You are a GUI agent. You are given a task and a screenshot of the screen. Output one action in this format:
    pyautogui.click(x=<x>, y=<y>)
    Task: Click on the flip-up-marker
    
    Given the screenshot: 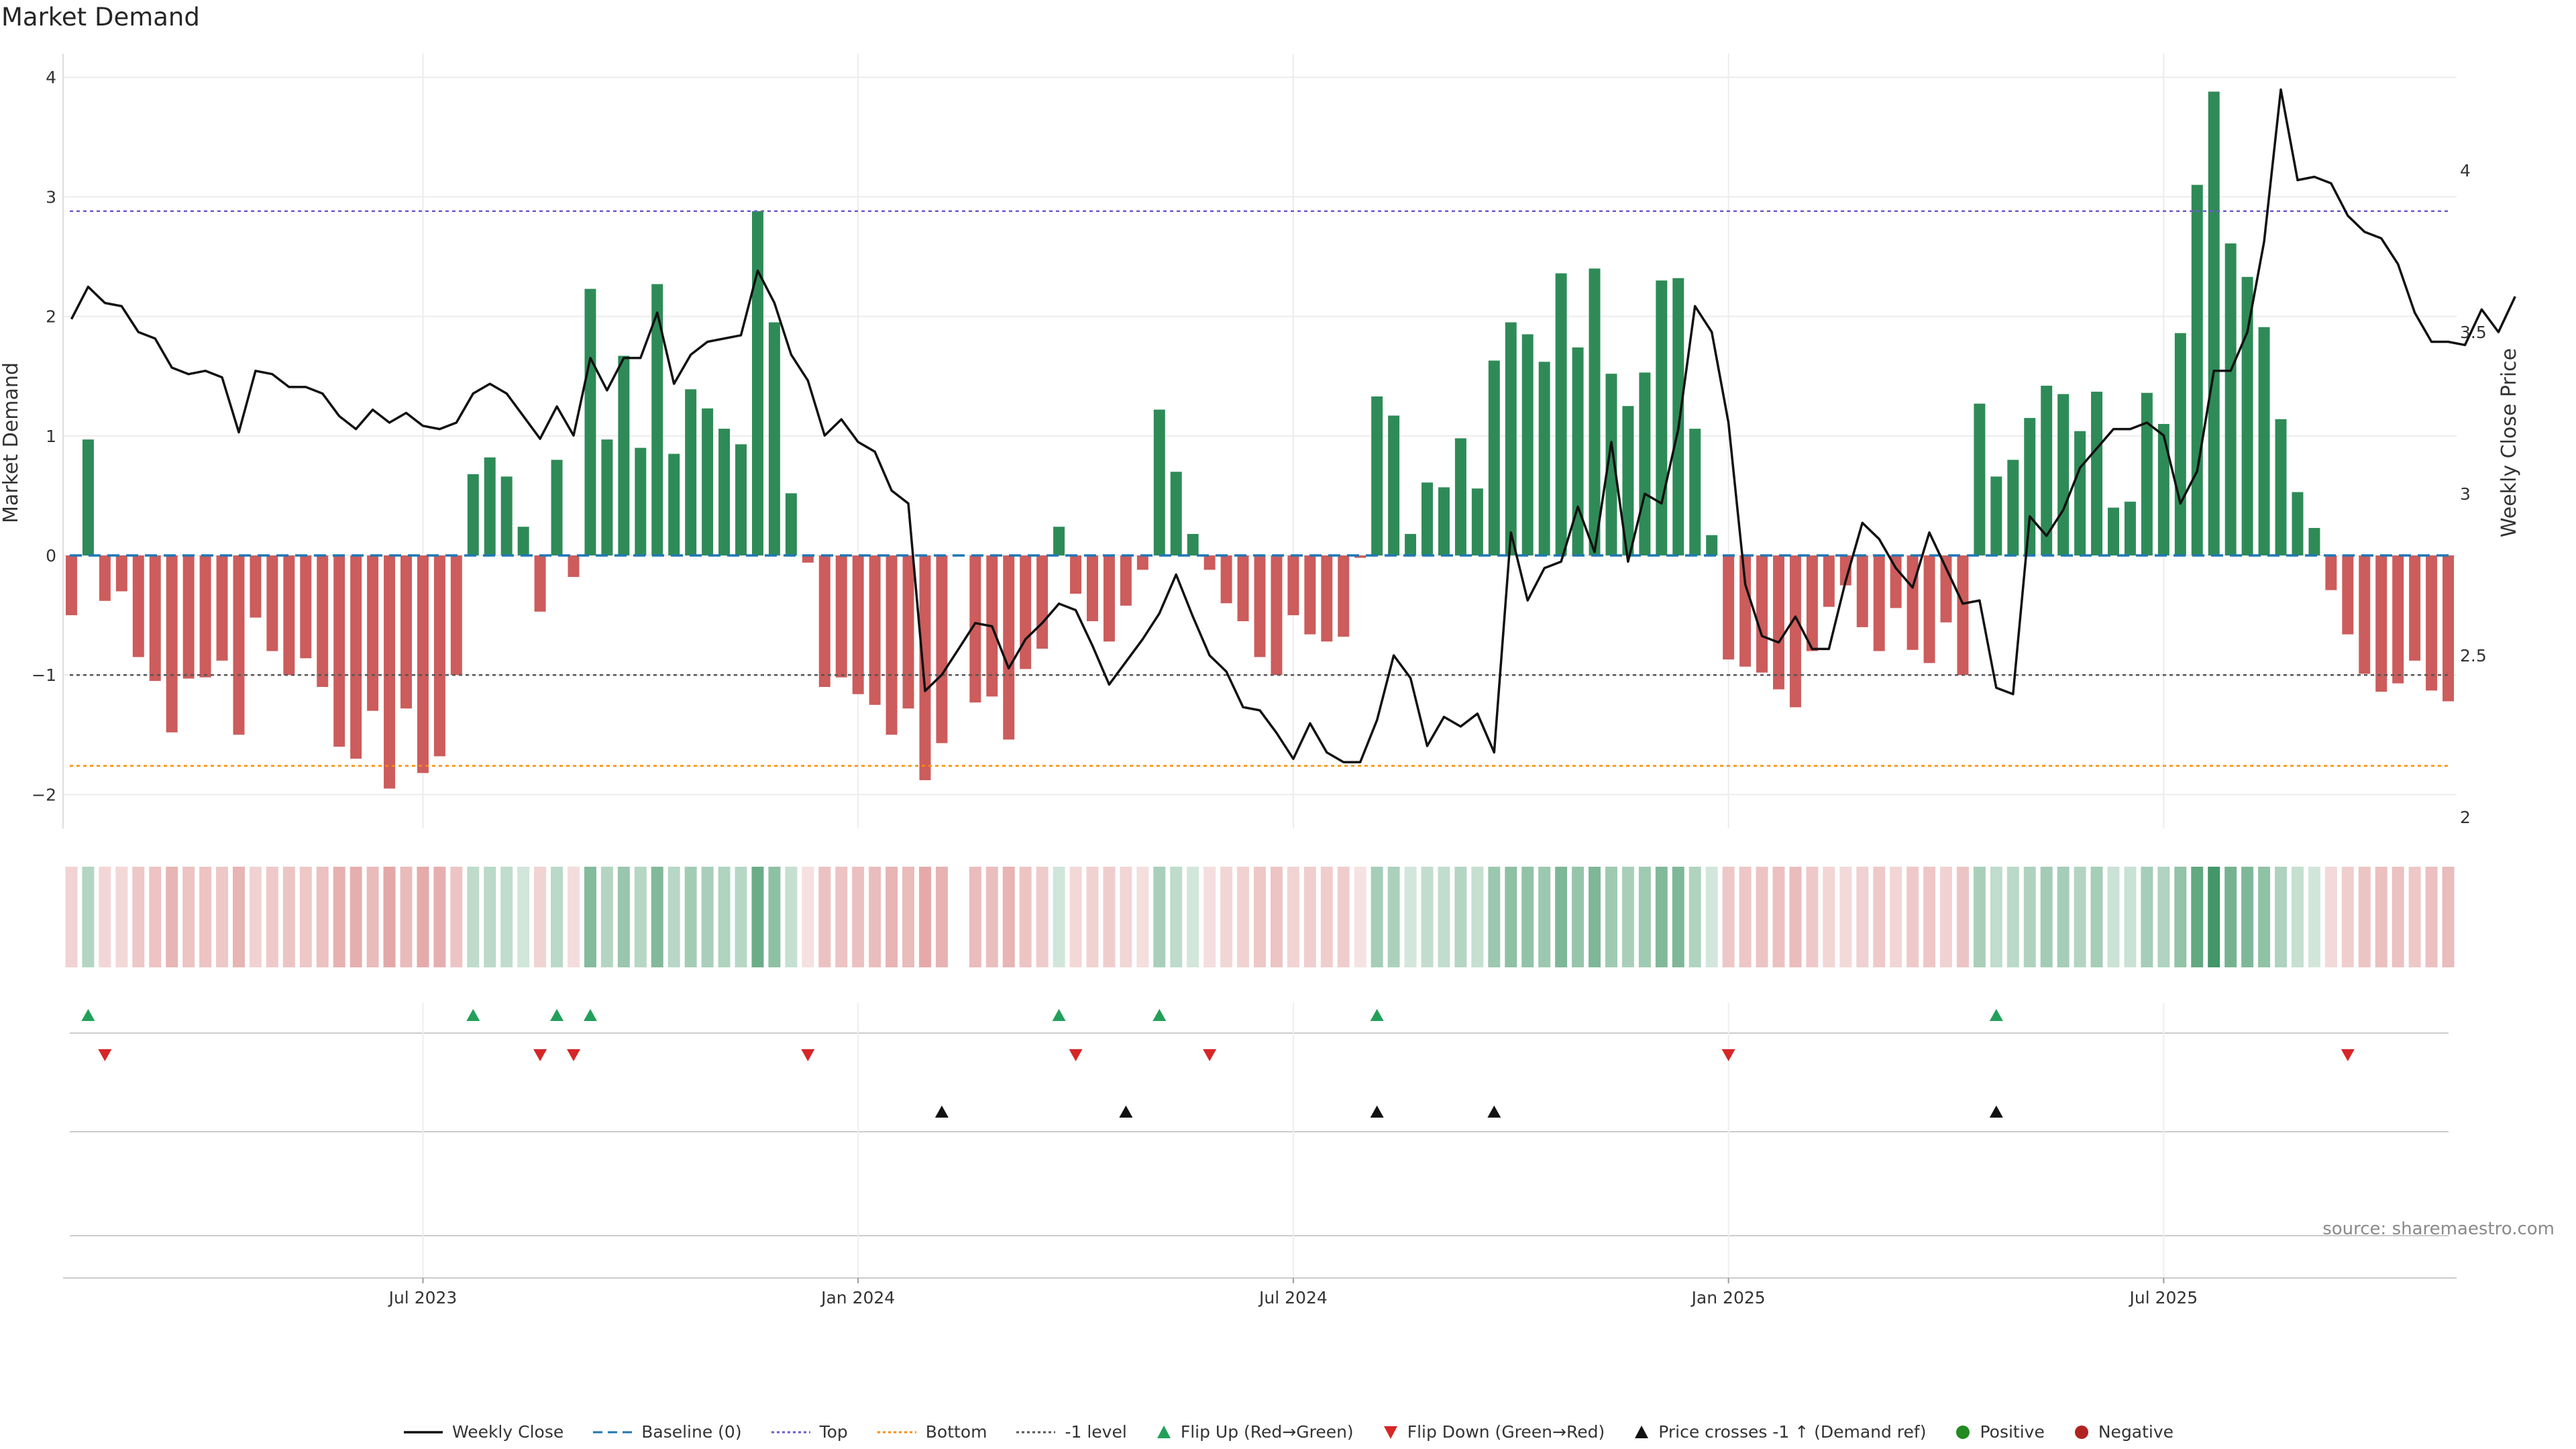 What is the action you would take?
    pyautogui.click(x=88, y=1015)
    